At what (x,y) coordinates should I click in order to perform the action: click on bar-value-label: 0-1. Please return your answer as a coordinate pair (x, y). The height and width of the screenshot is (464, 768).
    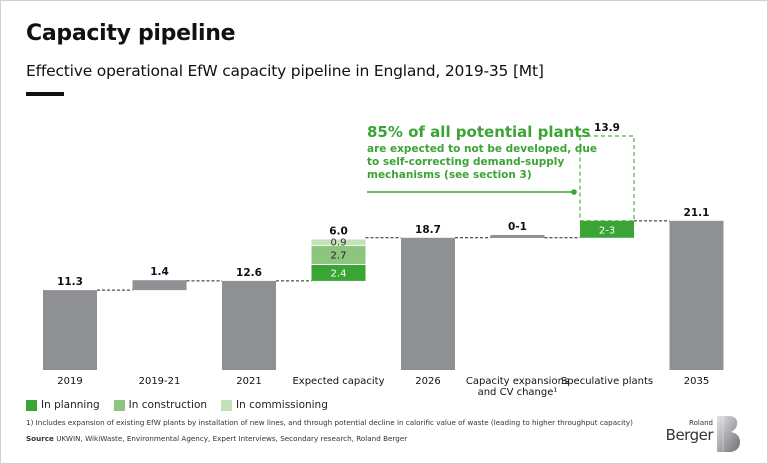
    Looking at the image, I should click on (517, 227).